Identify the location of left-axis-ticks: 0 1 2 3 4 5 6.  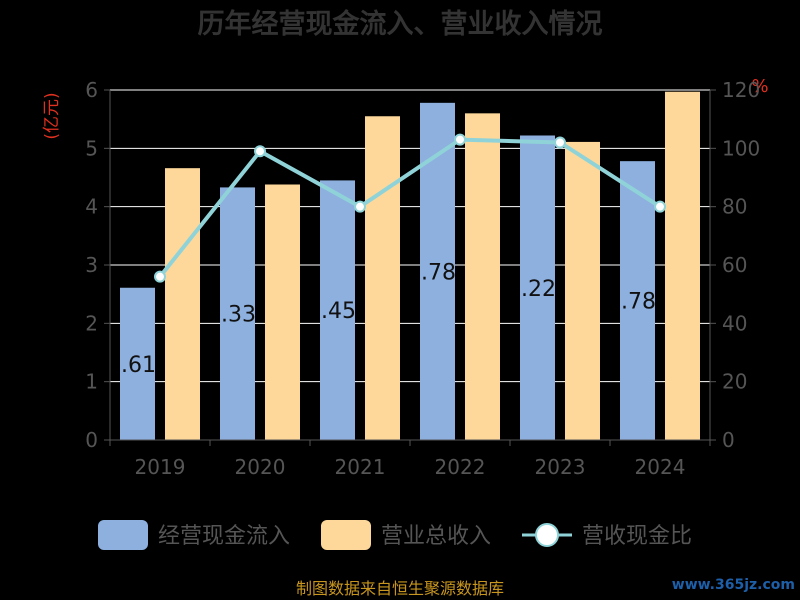
(98, 265).